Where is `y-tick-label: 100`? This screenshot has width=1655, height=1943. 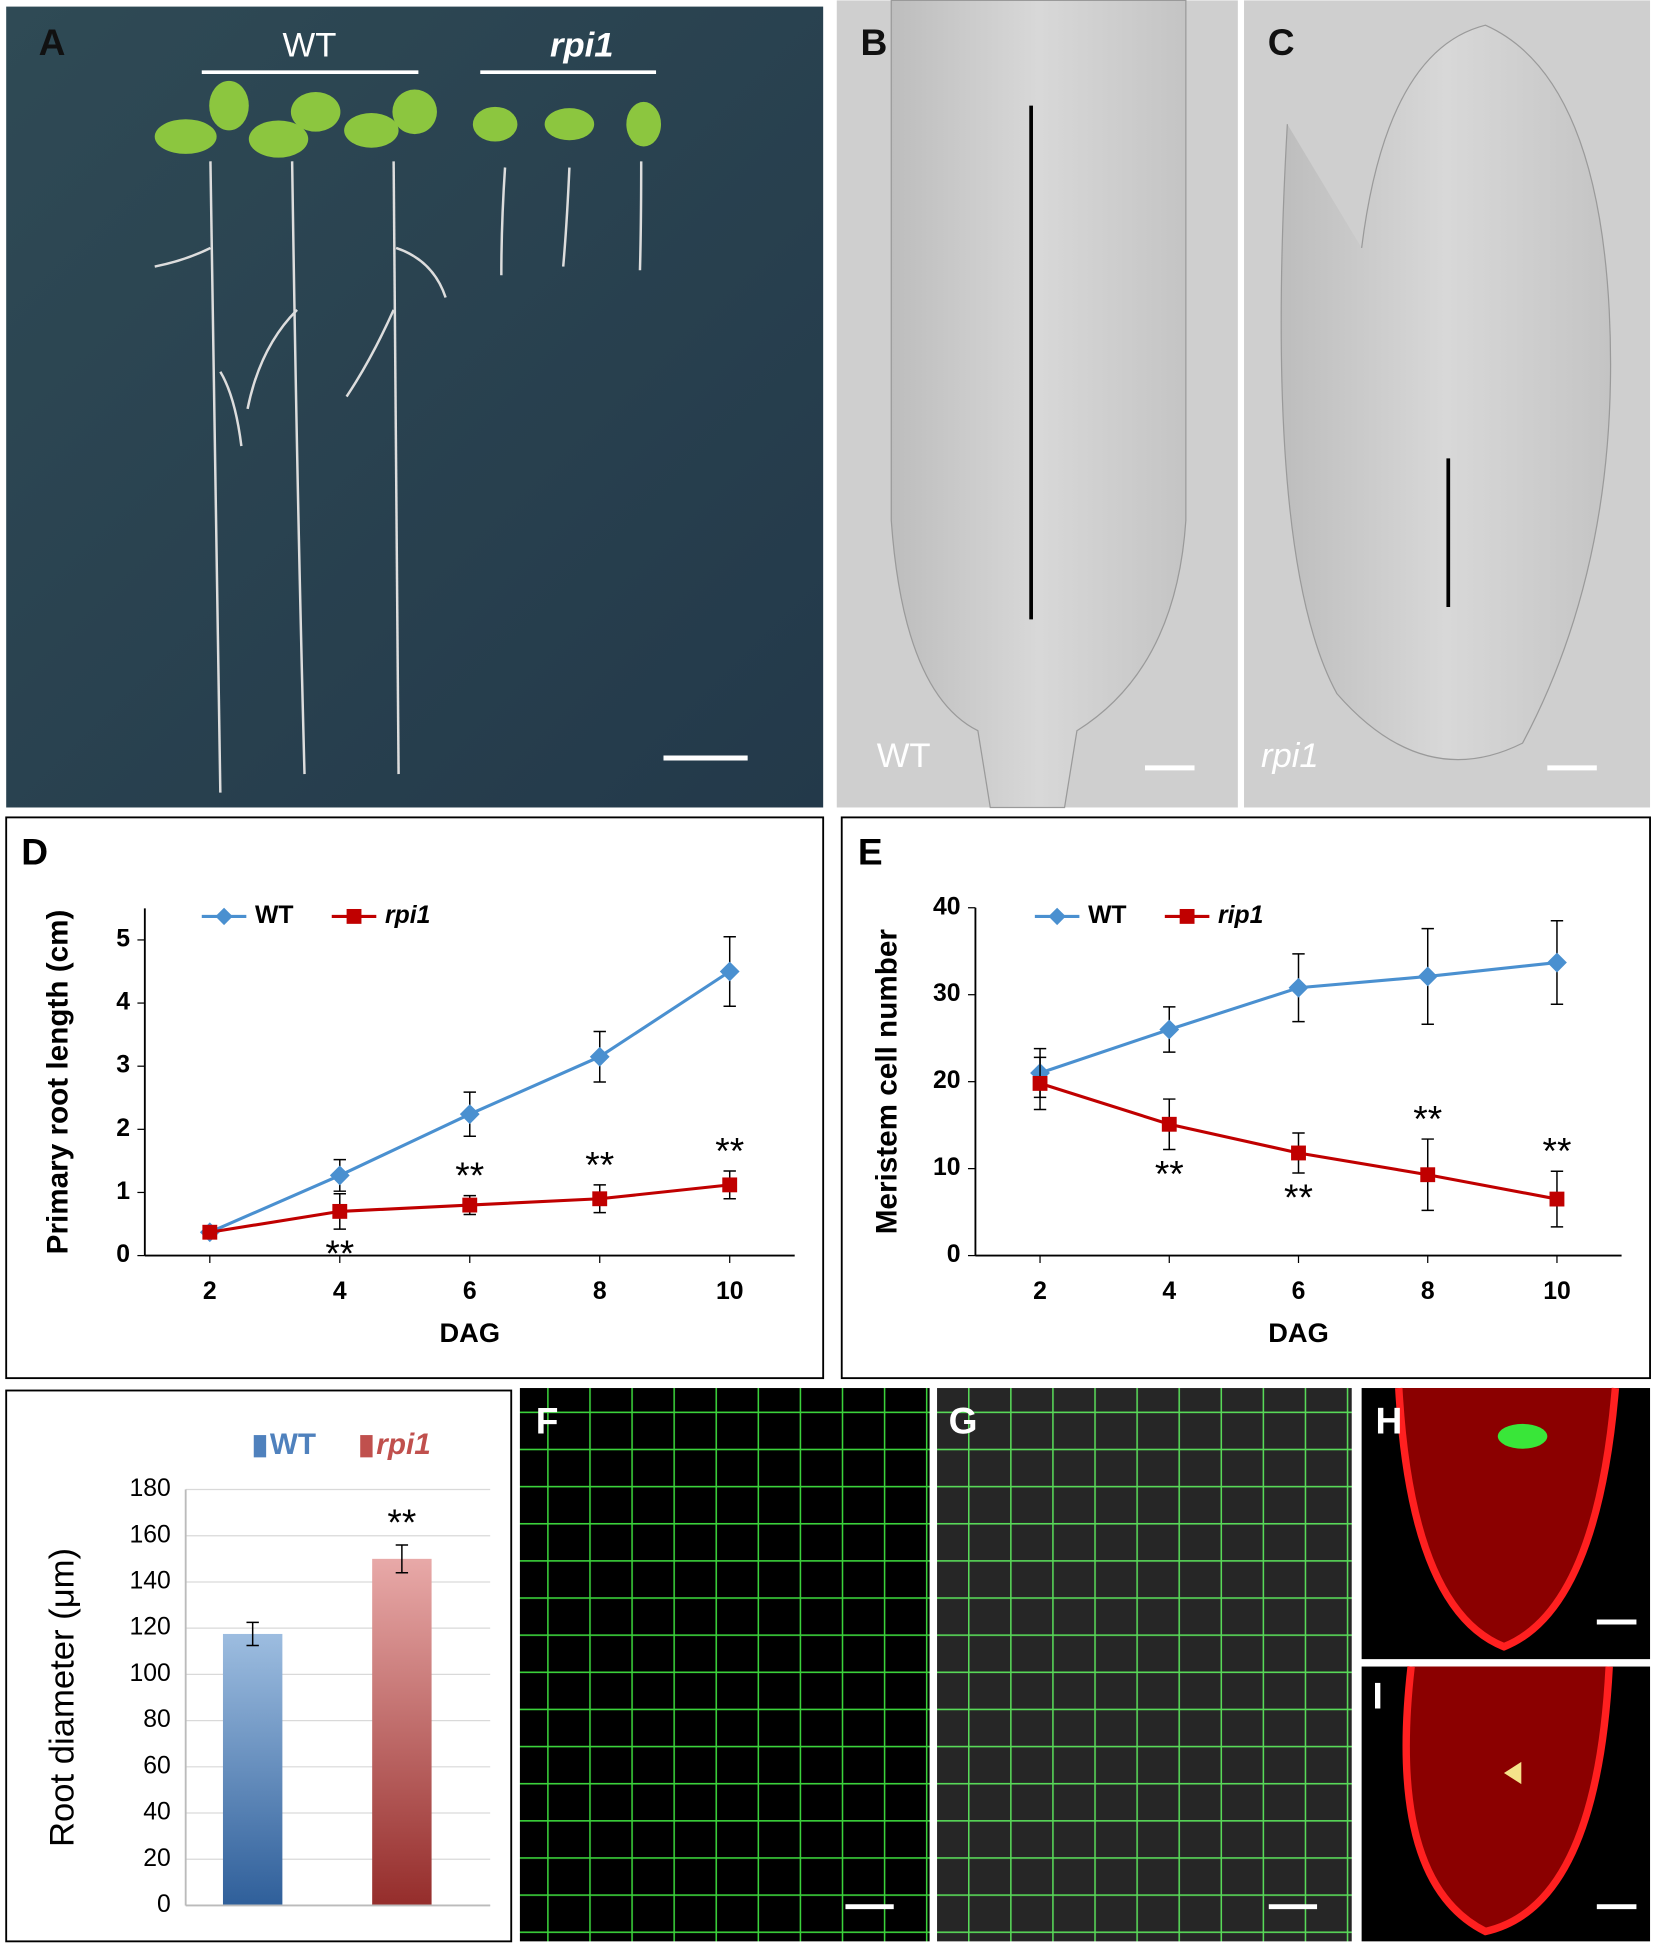
y-tick-label: 100 is located at coordinates (150, 1673).